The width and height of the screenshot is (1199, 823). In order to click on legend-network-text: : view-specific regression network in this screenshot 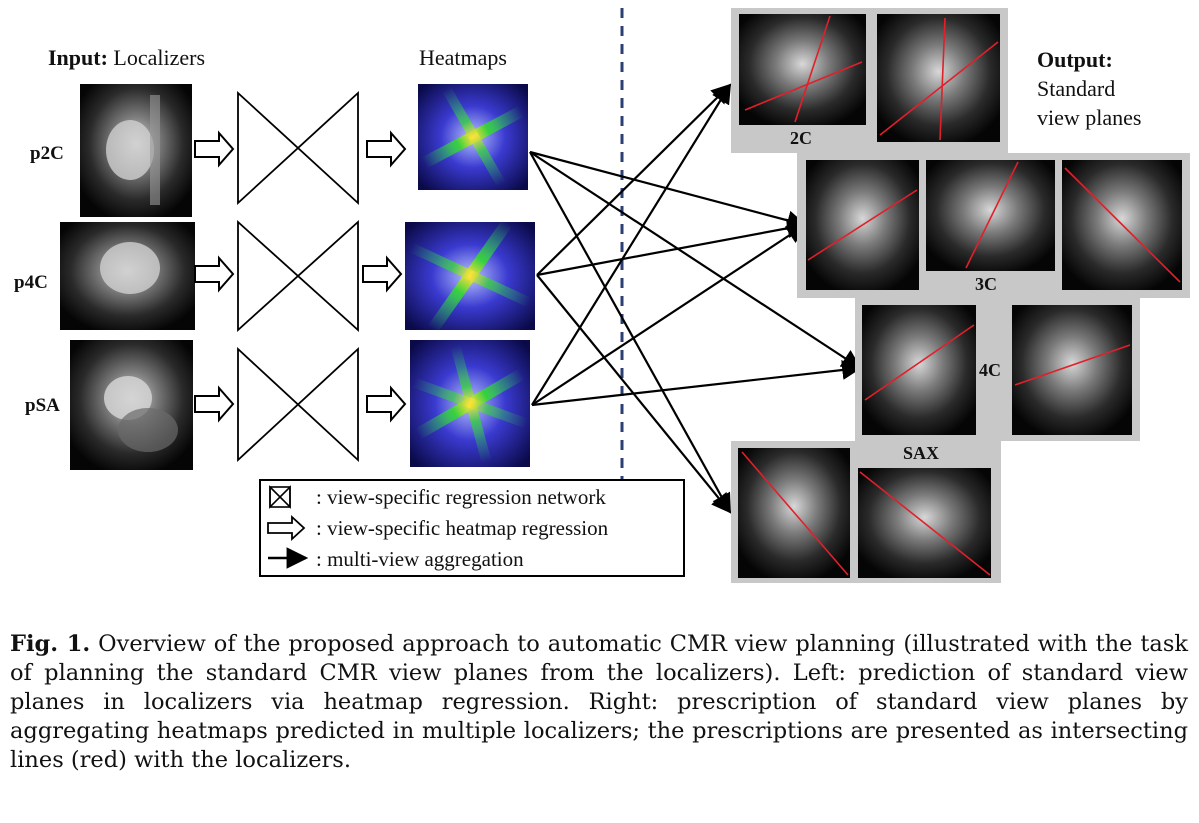, I will do `click(461, 497)`.